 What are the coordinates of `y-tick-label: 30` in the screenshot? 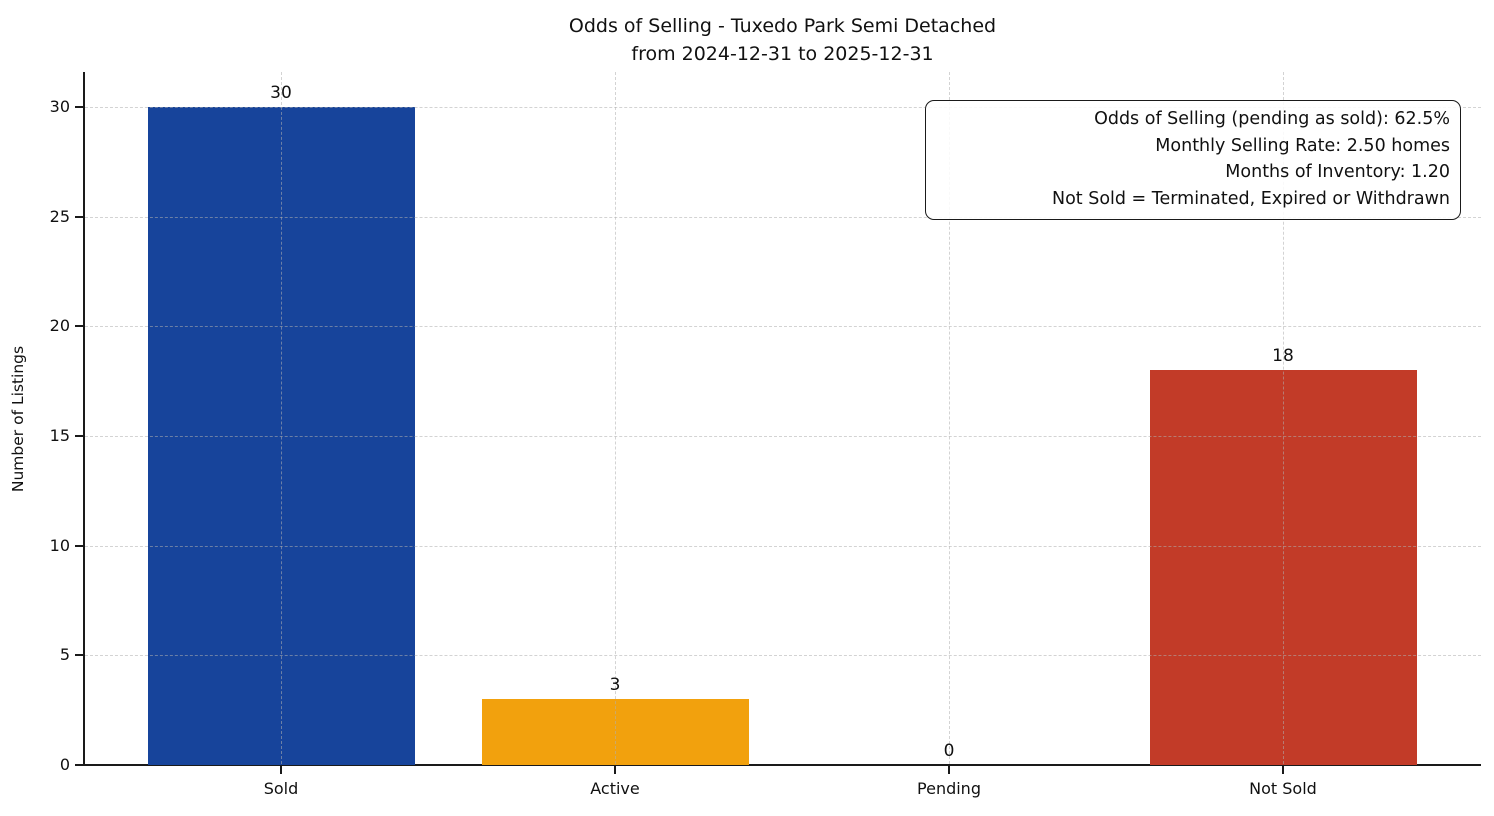 It's located at (59, 106).